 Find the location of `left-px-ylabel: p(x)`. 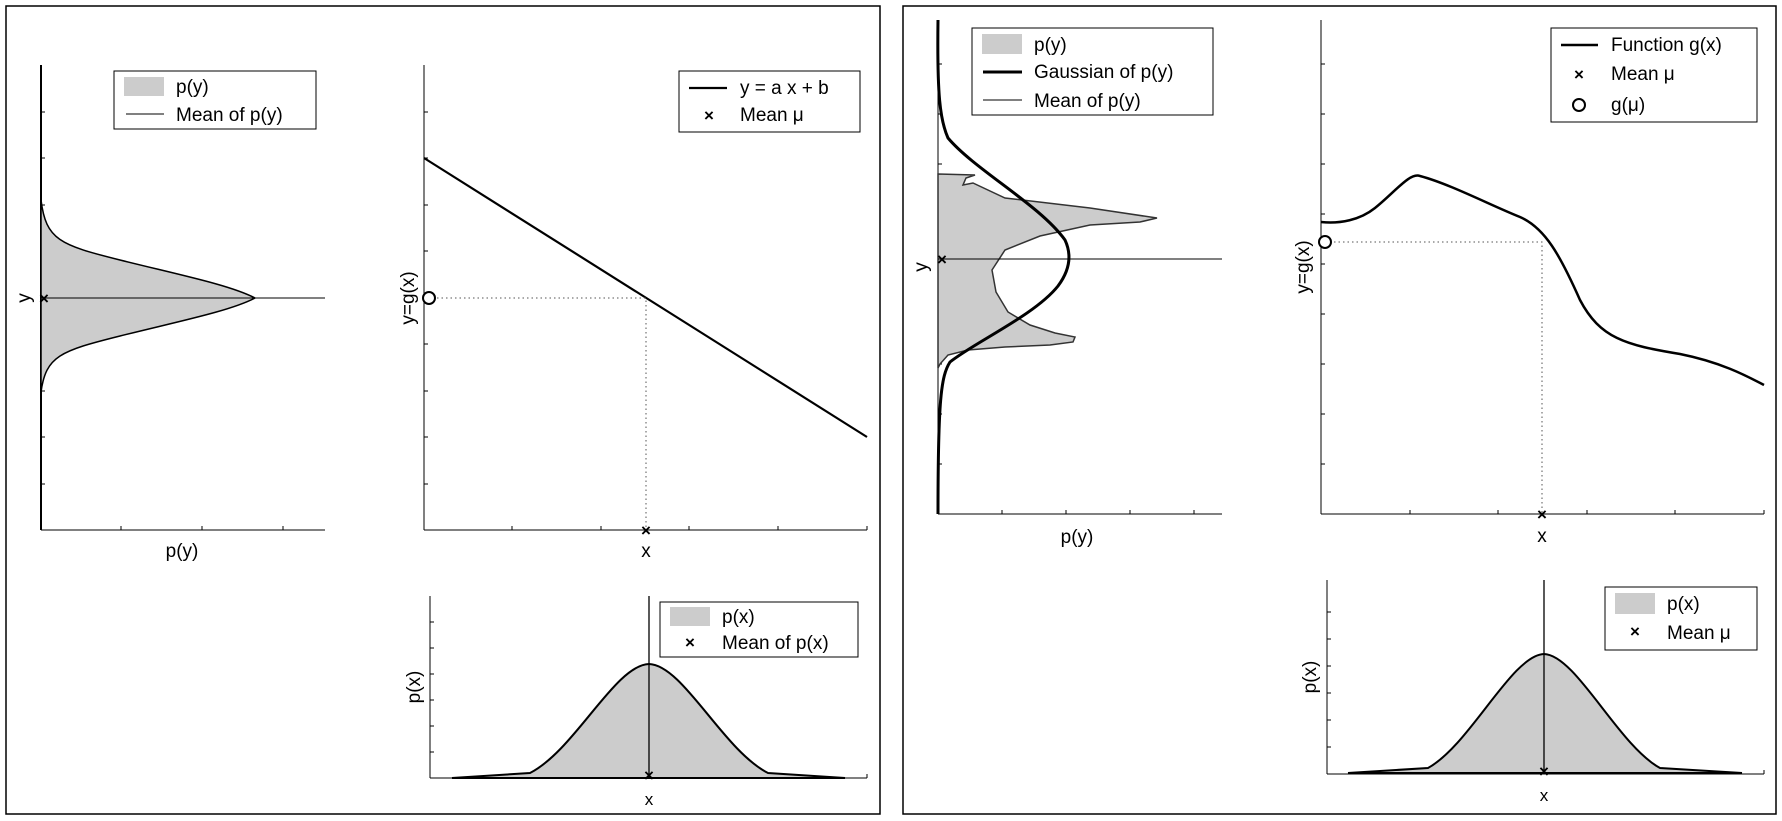

left-px-ylabel: p(x) is located at coordinates (414, 687).